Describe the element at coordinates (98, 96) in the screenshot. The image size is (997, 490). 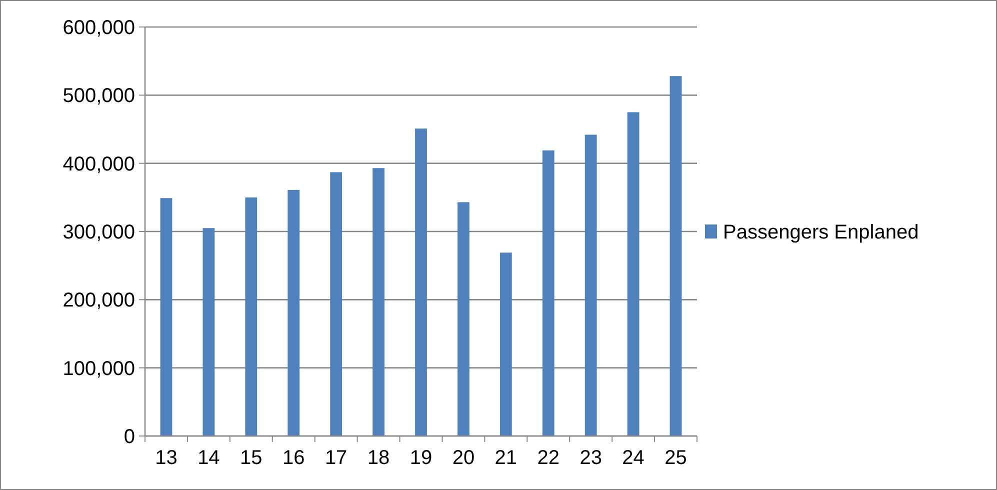
I see `y-tick-label: 500,000` at that location.